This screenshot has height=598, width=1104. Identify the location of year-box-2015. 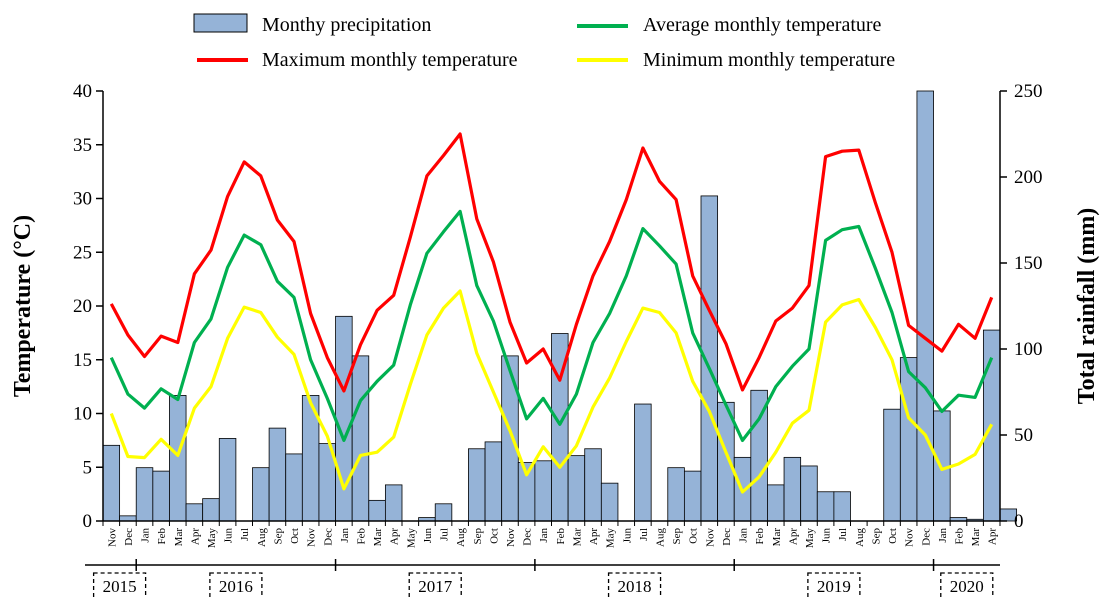
(119, 585).